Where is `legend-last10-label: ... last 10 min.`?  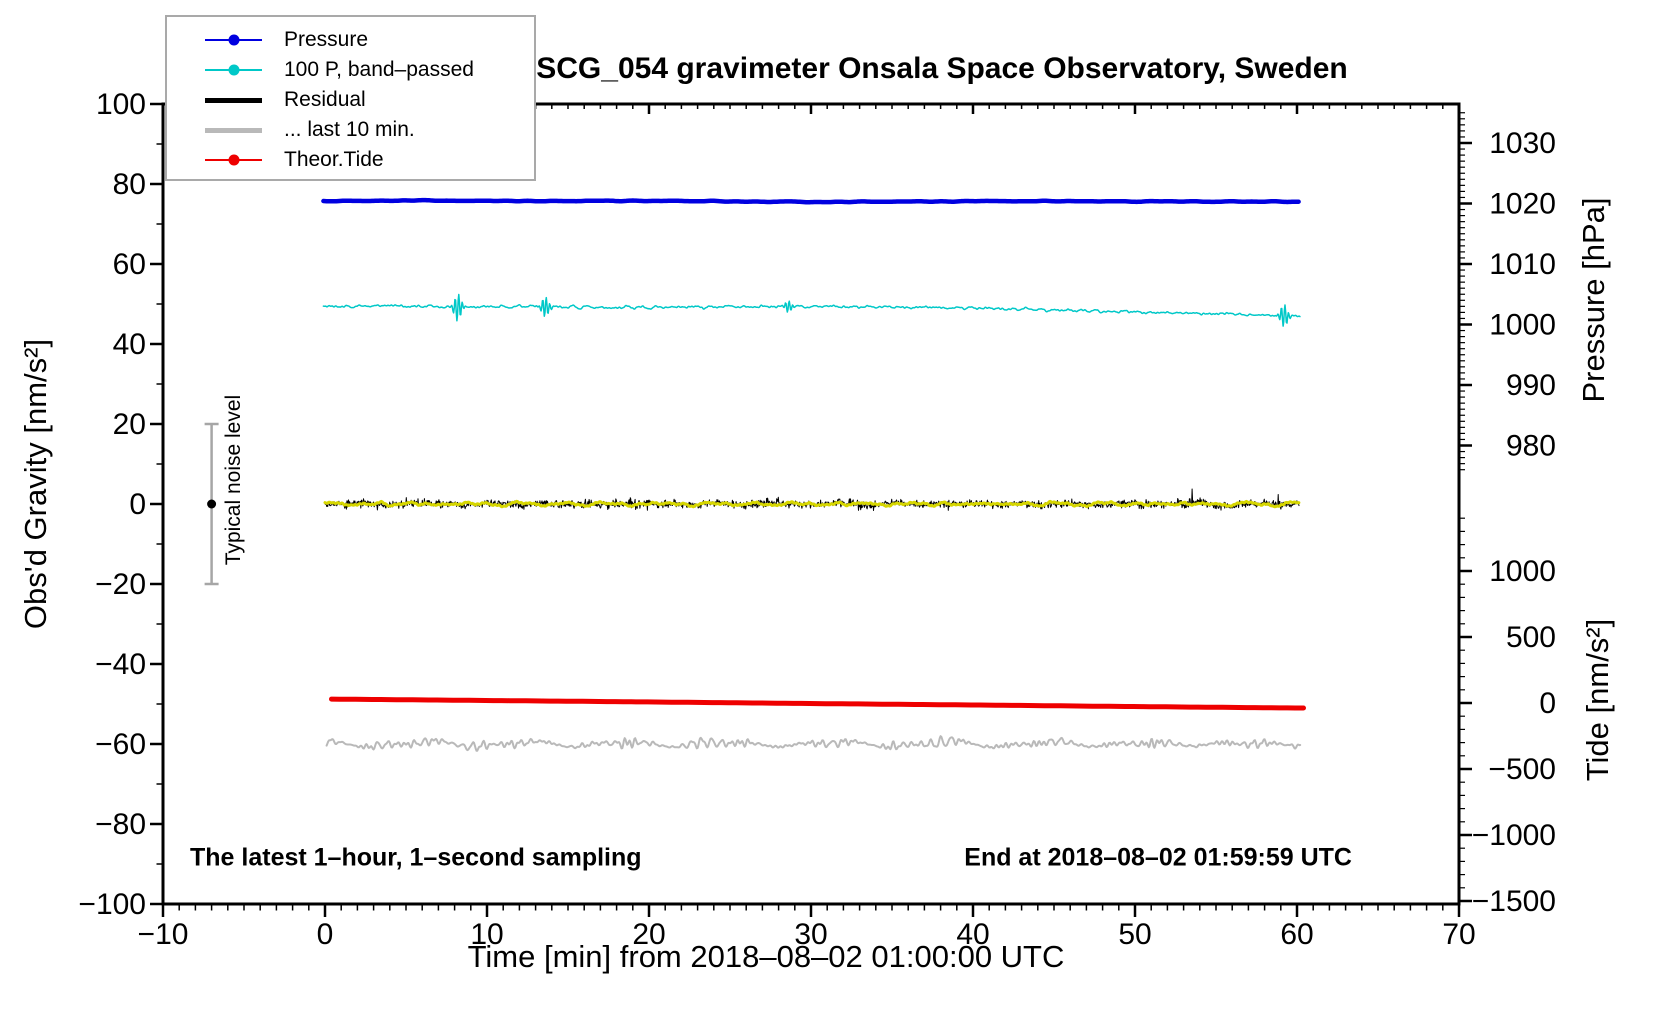 legend-last10-label: ... last 10 min. is located at coordinates (349, 129).